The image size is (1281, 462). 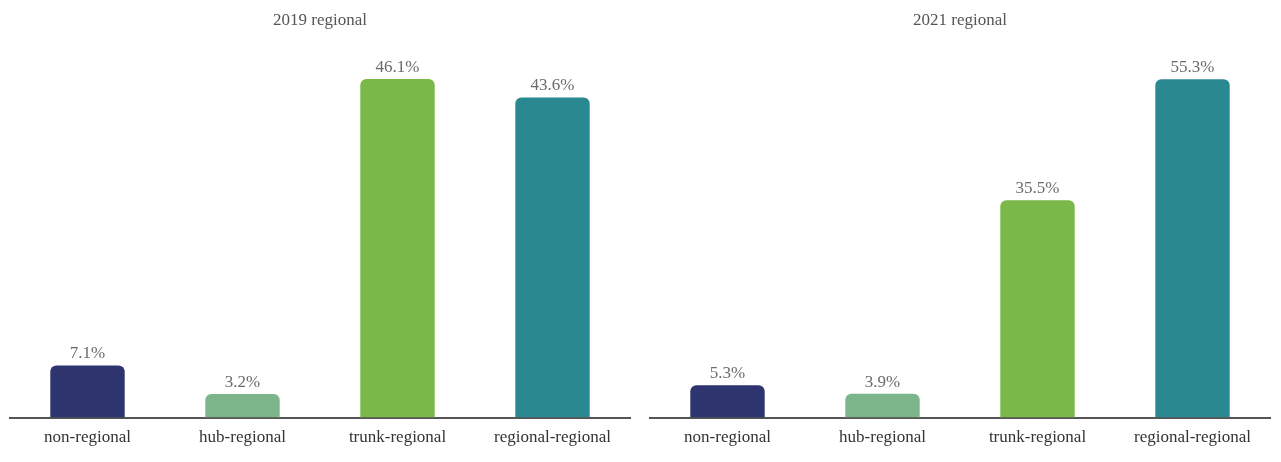 What do you see at coordinates (960, 19) in the screenshot?
I see `chart-title: 2021 regional` at bounding box center [960, 19].